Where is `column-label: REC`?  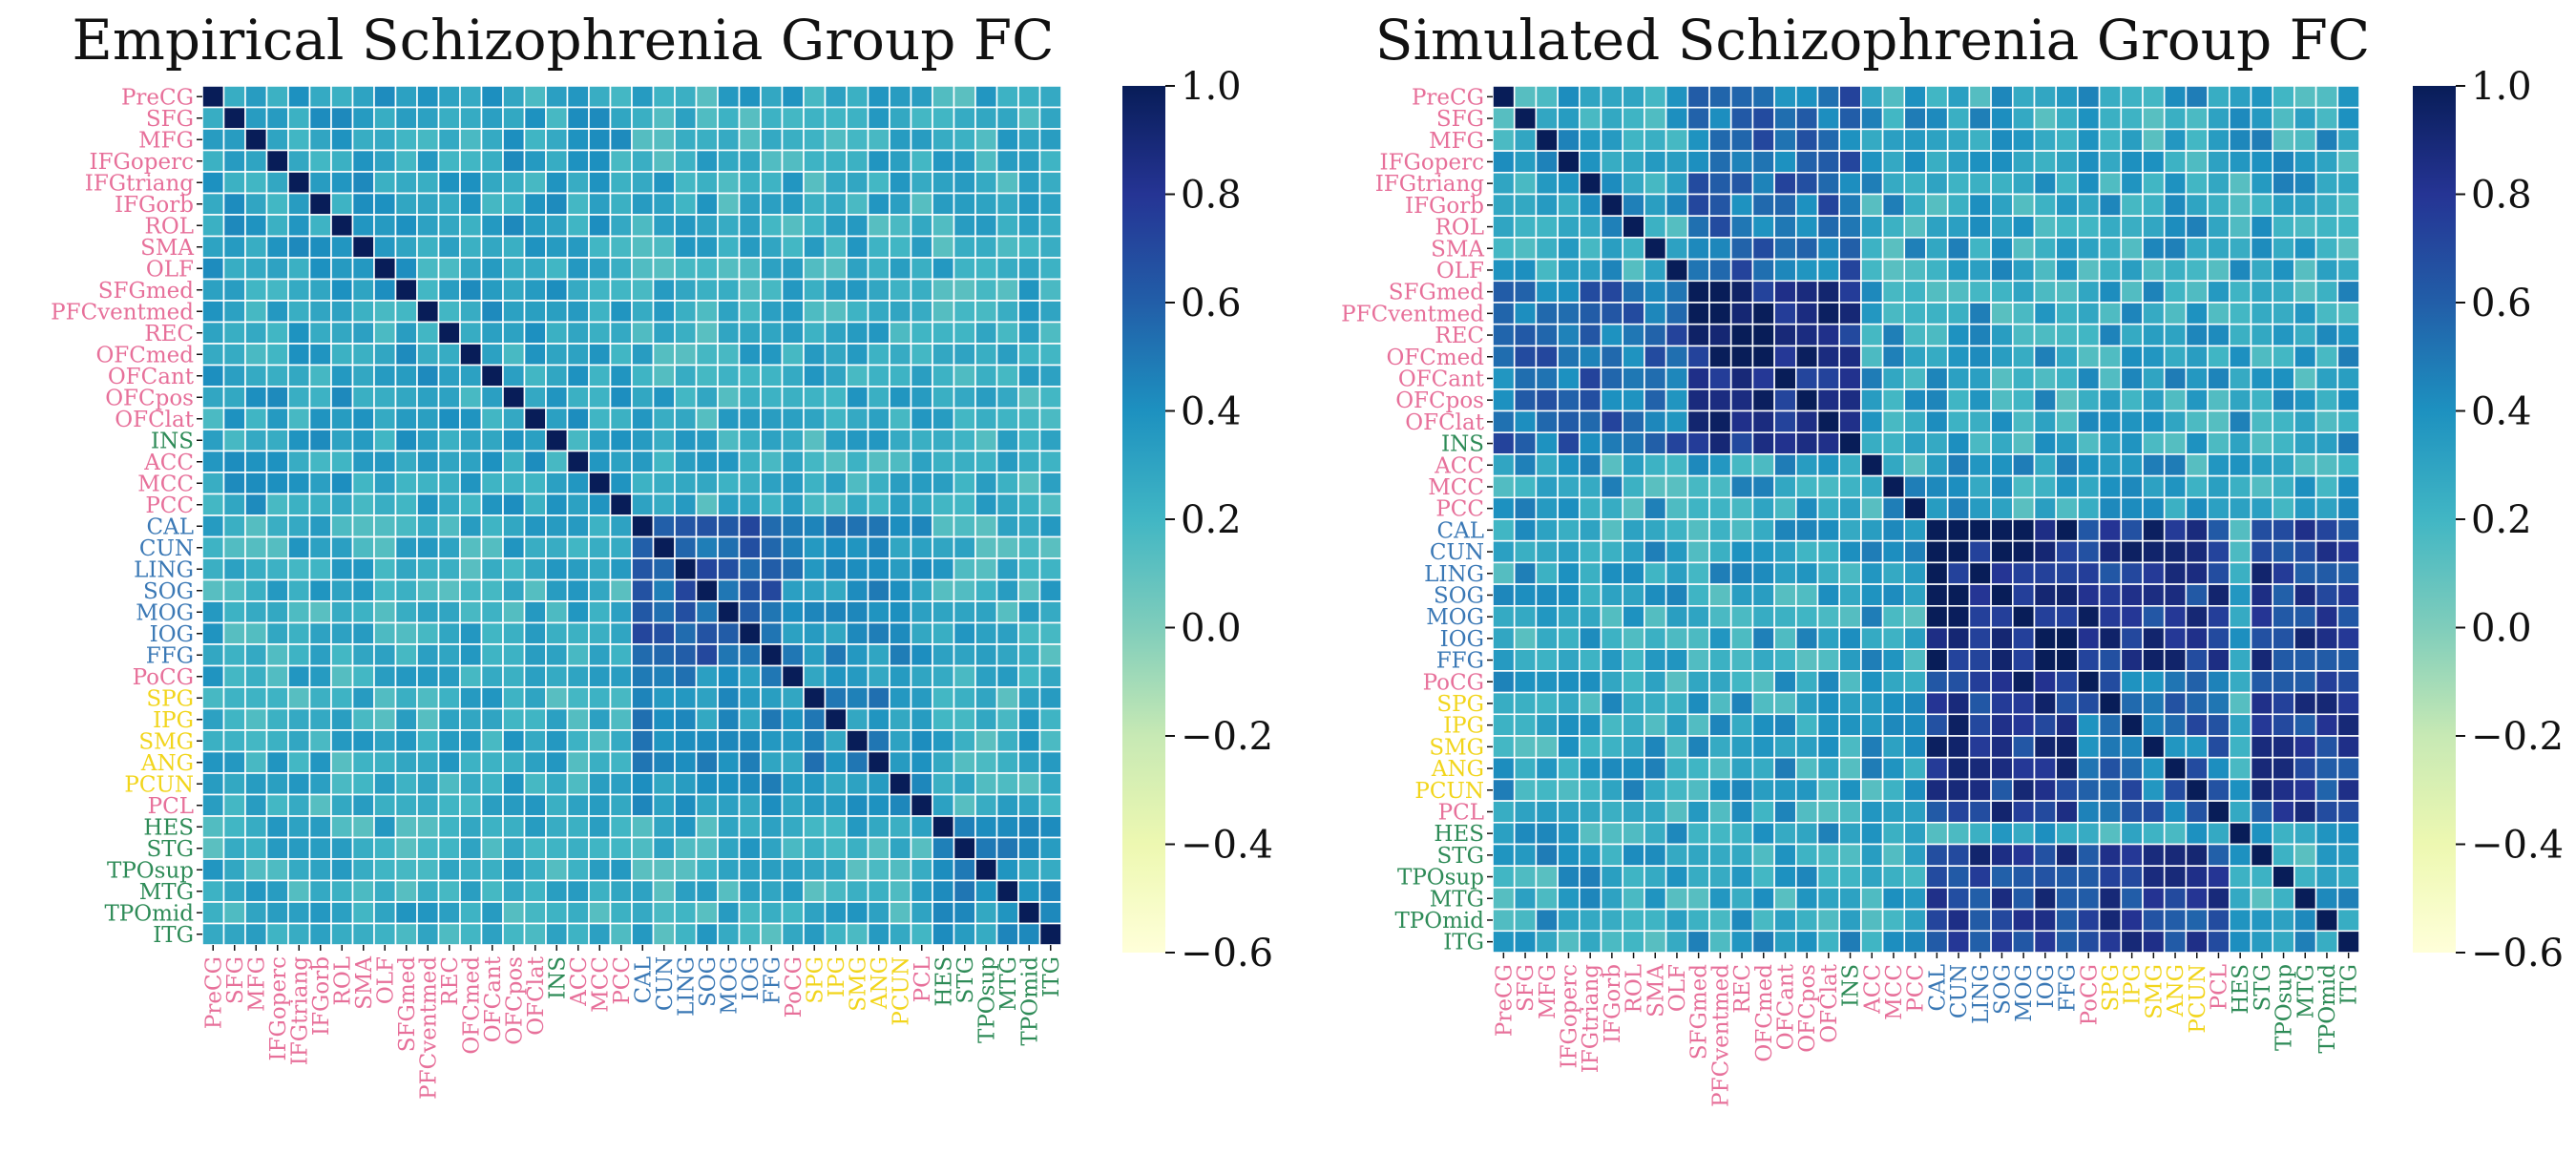 column-label: REC is located at coordinates (450, 981).